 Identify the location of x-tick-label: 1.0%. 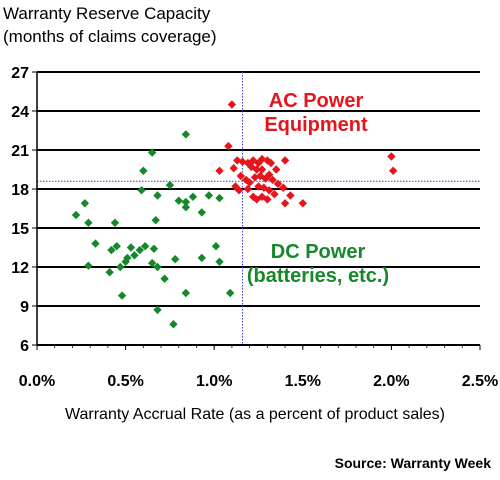
(214, 381).